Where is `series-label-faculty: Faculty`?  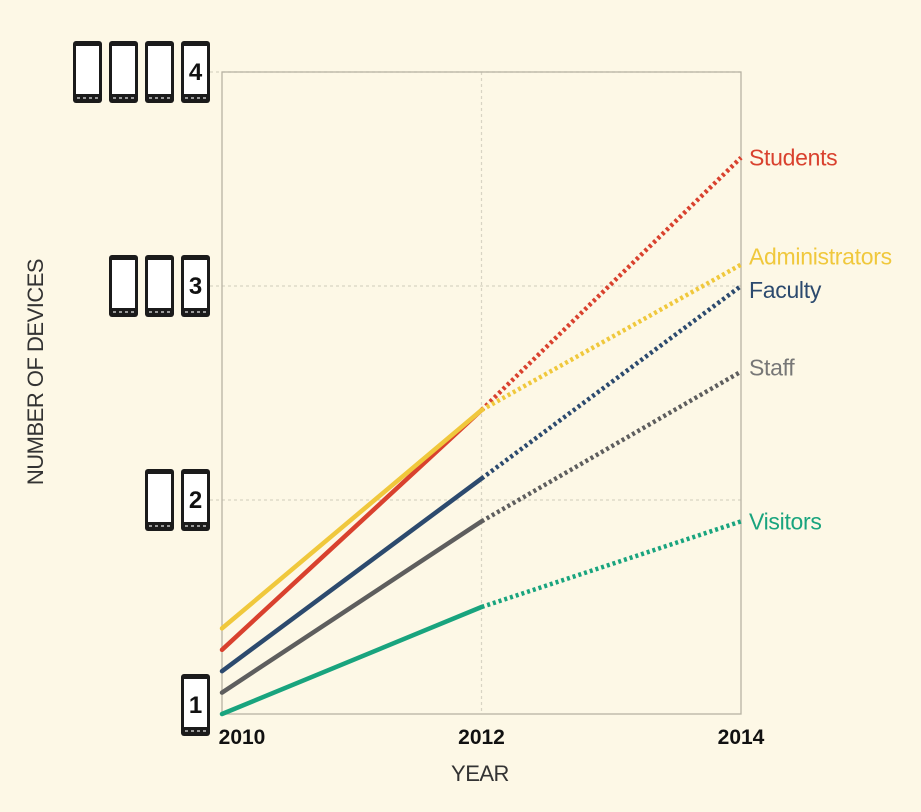 series-label-faculty: Faculty is located at coordinates (785, 290).